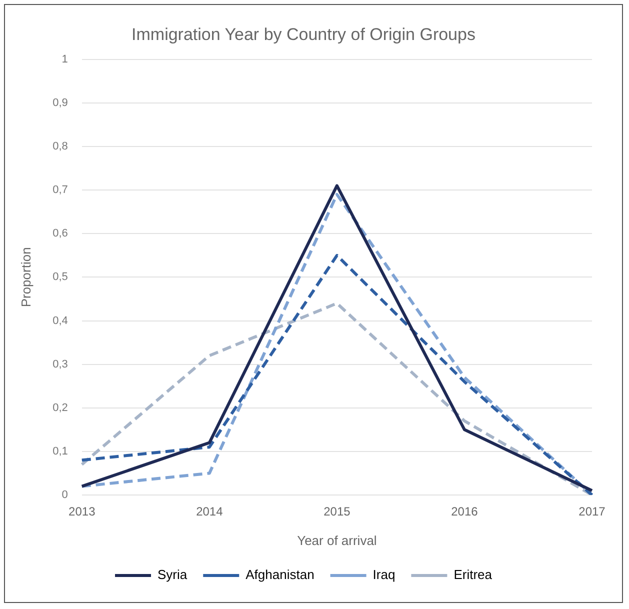 This screenshot has width=629, height=609. What do you see at coordinates (60, 451) in the screenshot?
I see `y-tick-label: 0,1` at bounding box center [60, 451].